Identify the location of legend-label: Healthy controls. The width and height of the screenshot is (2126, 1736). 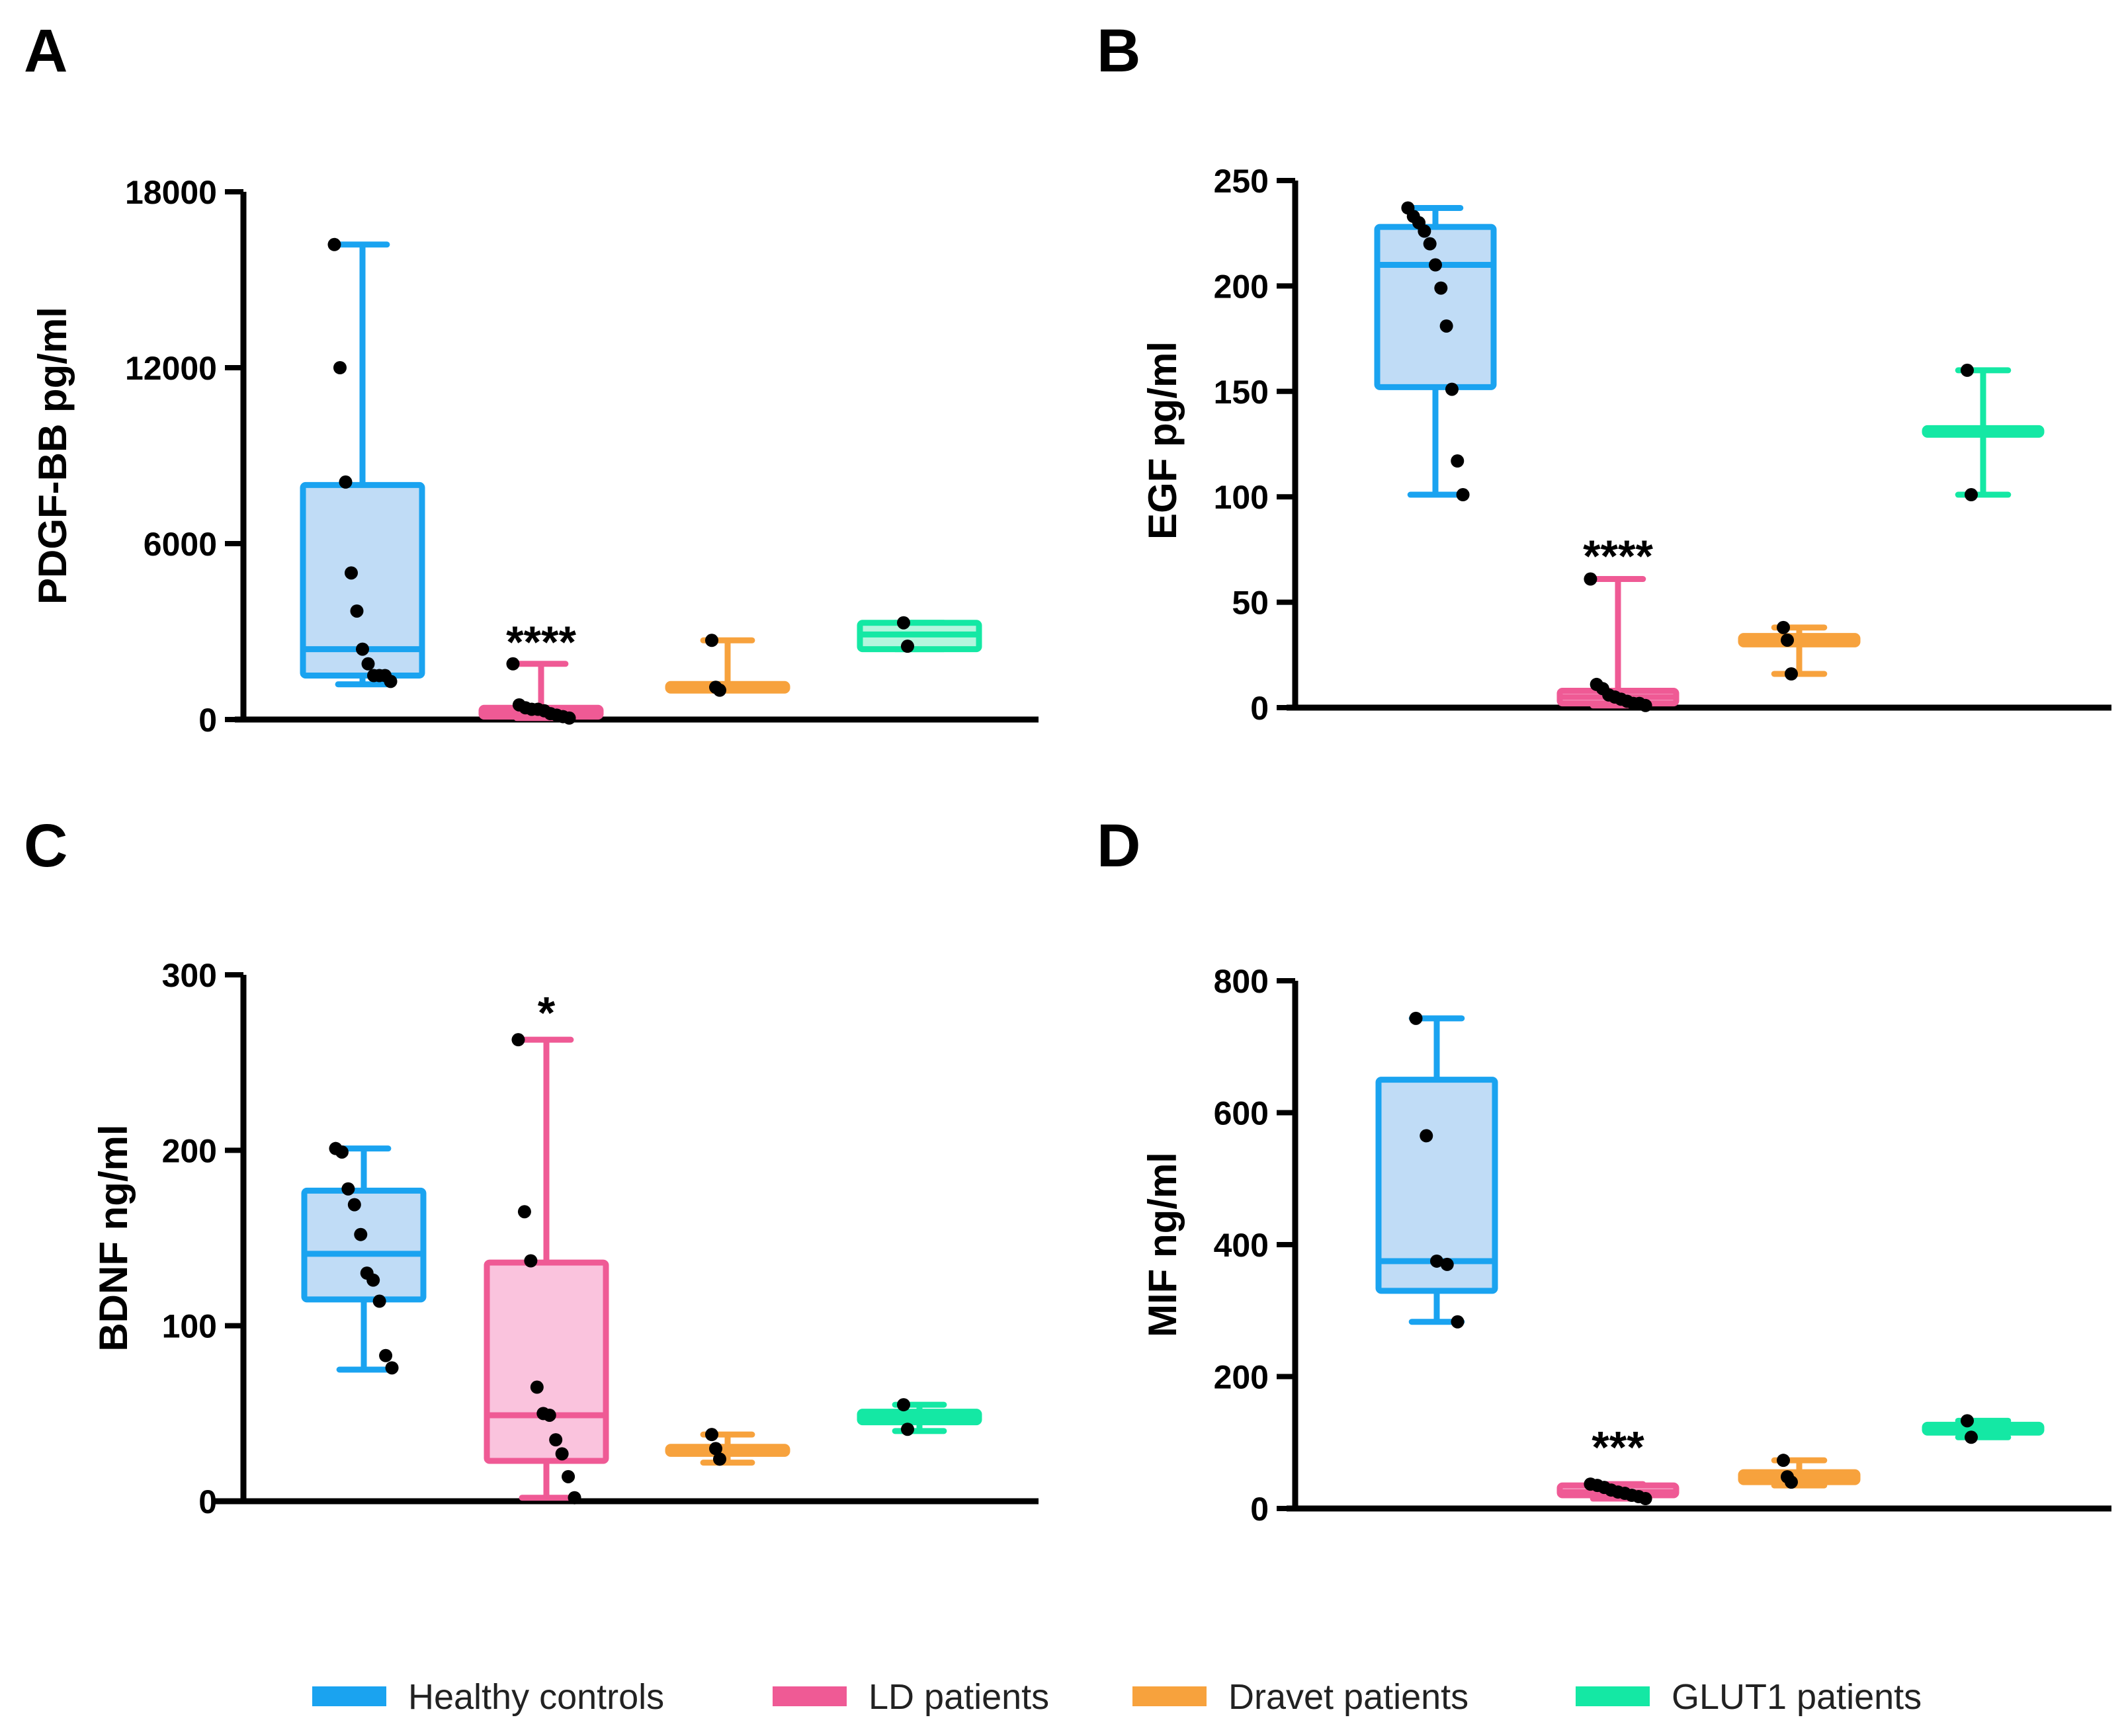
(536, 1697).